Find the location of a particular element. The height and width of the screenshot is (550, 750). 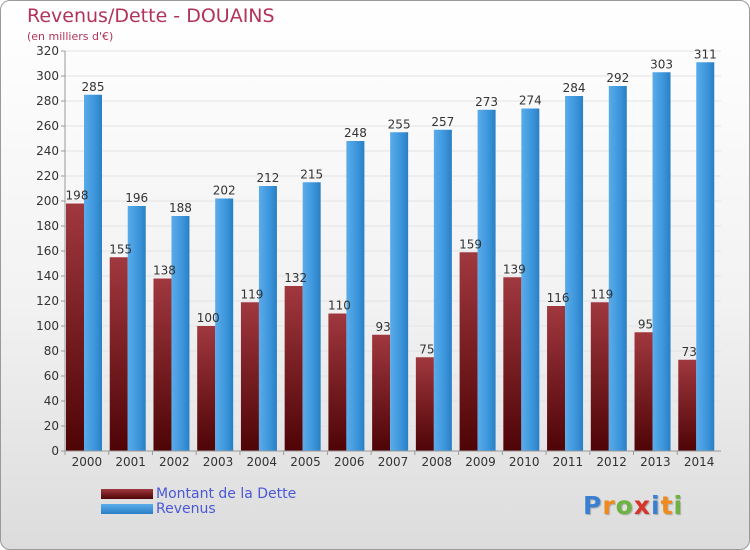

y-tick-label: 180 is located at coordinates (47, 226).